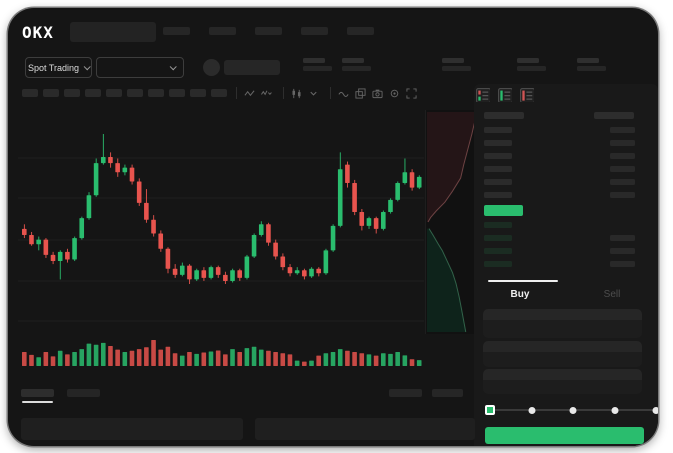 The image size is (673, 453). Describe the element at coordinates (296, 93) in the screenshot. I see `candle-type-icon` at that location.